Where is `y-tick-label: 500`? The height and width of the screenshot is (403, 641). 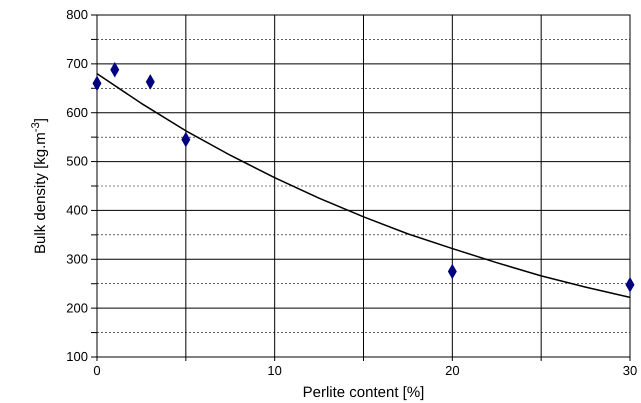 y-tick-label: 500 is located at coordinates (77, 161).